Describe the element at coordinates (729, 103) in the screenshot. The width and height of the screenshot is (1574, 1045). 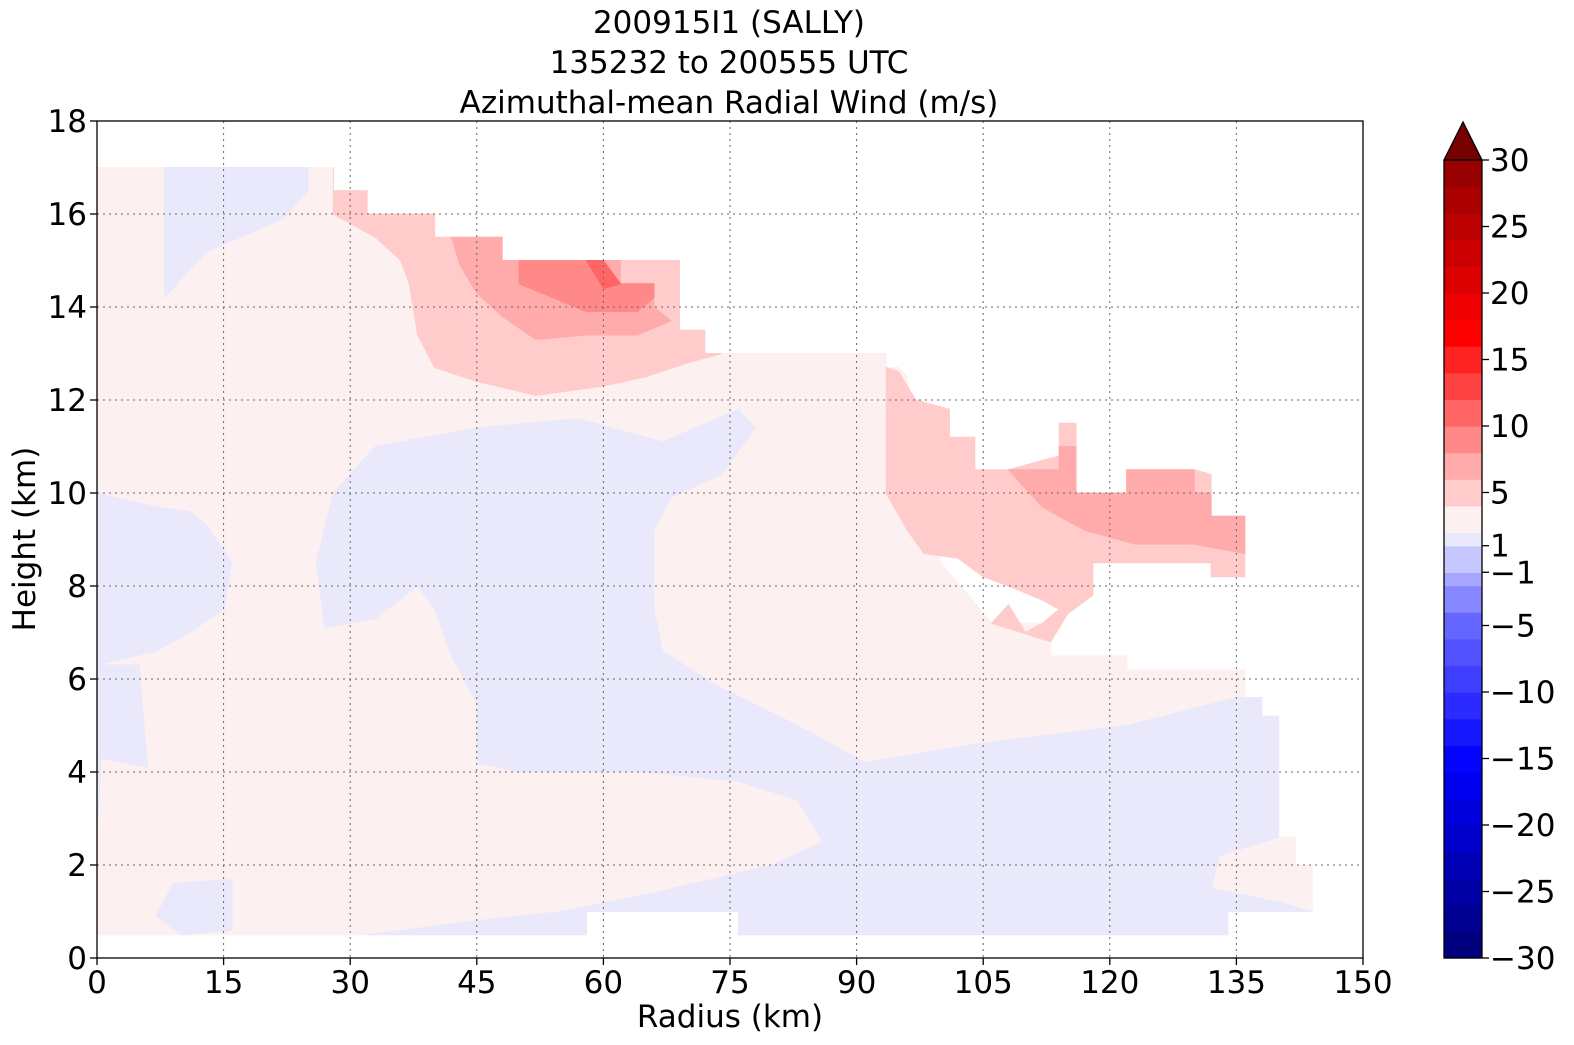
I see `chart-title-line-3: Azimuthal-mean Radial Wind (m/s)` at that location.